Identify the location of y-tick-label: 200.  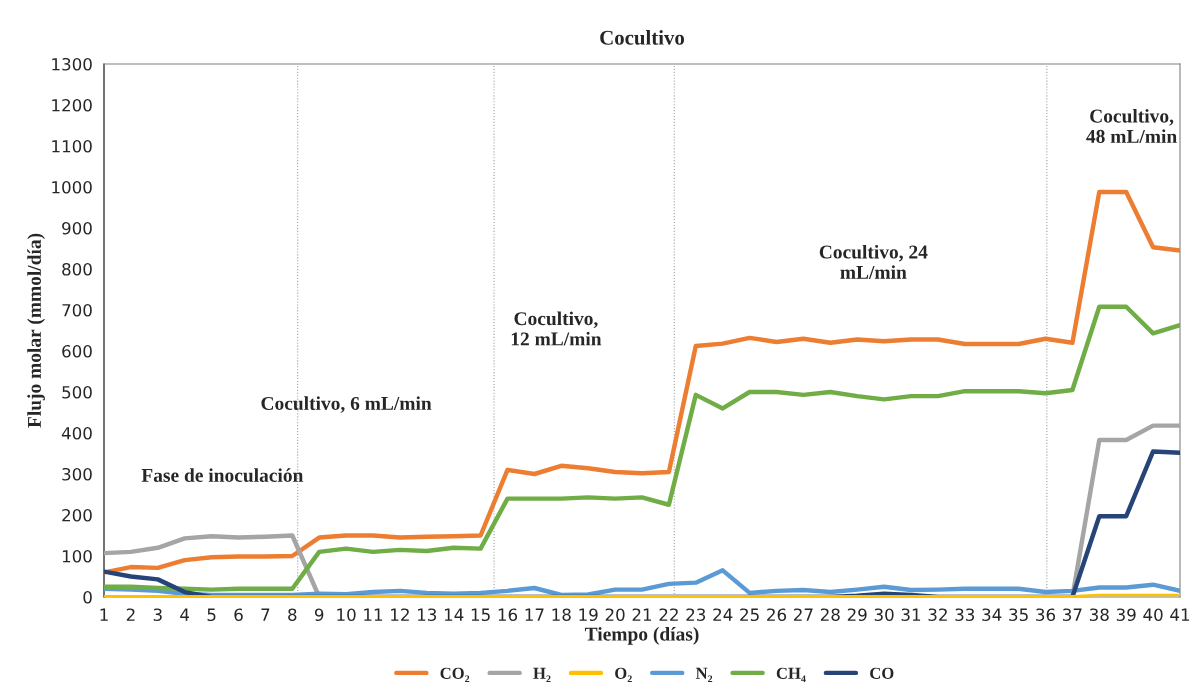
(77, 515).